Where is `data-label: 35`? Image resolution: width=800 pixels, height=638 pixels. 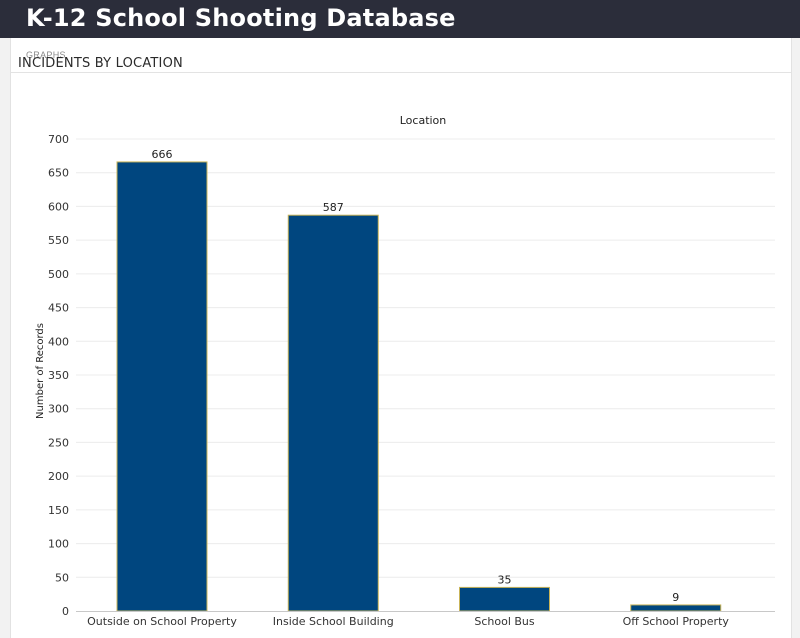 data-label: 35 is located at coordinates (505, 579).